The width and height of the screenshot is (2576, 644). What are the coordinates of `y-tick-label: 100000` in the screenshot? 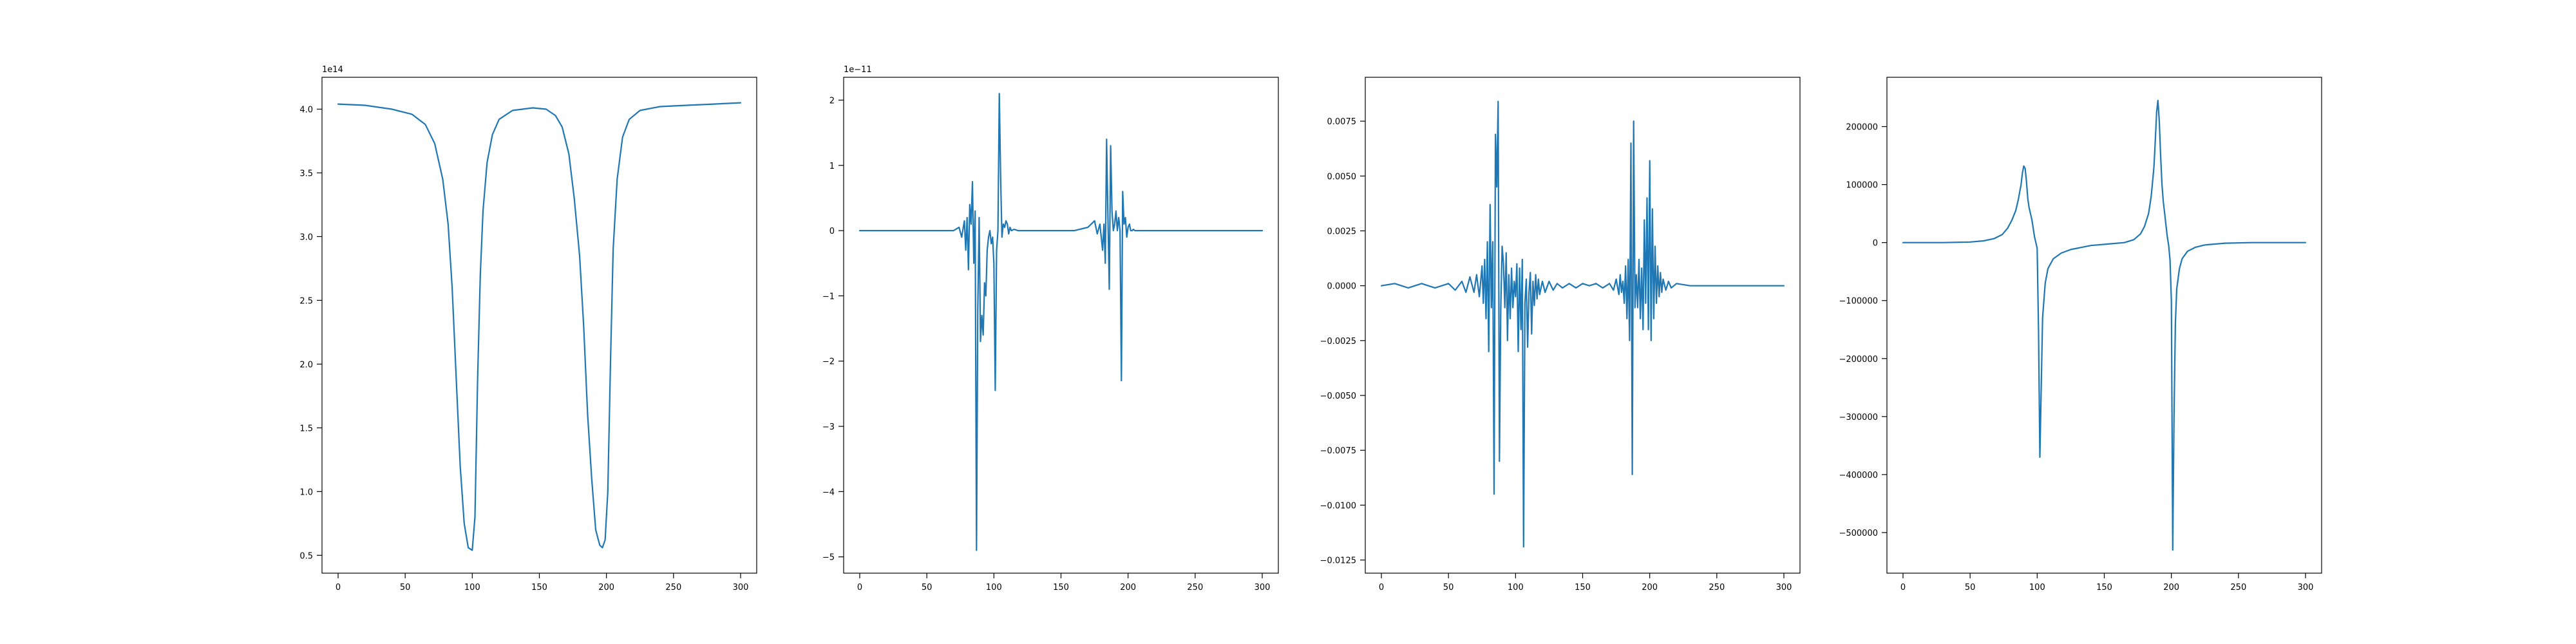 It's located at (1862, 186).